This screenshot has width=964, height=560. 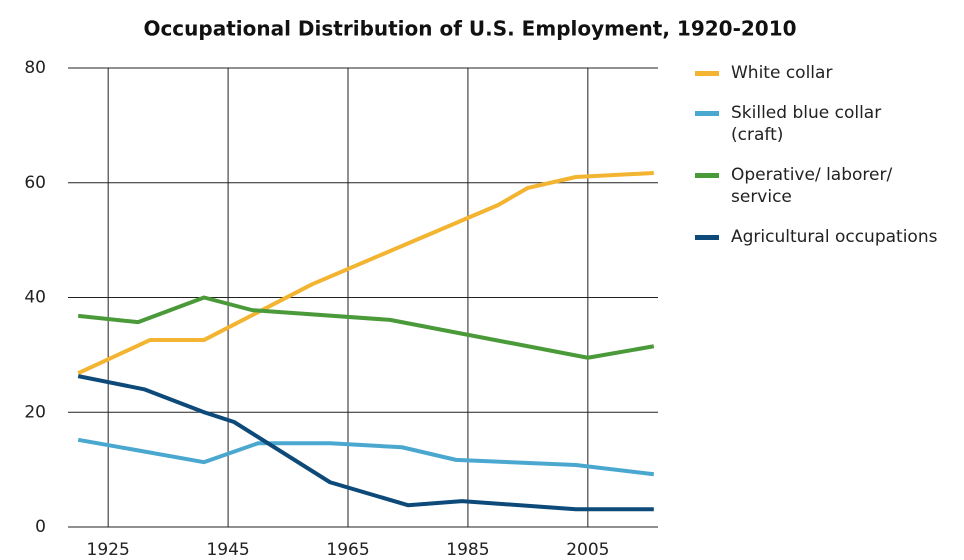 What do you see at coordinates (834, 237) in the screenshot?
I see `legend-label: Agricultural occupations` at bounding box center [834, 237].